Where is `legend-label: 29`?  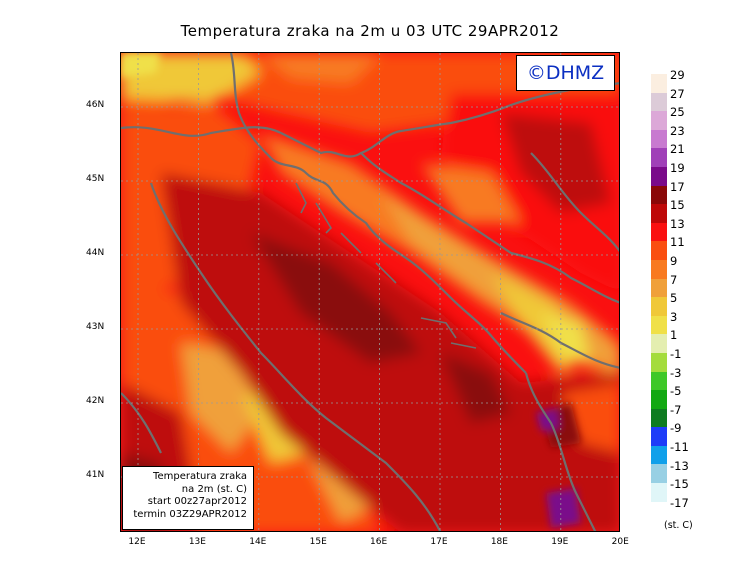
legend-label: 29 is located at coordinates (677, 75).